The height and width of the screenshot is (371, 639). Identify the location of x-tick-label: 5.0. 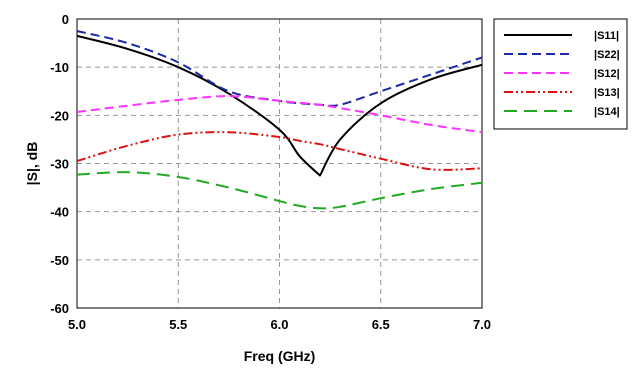
(77, 324).